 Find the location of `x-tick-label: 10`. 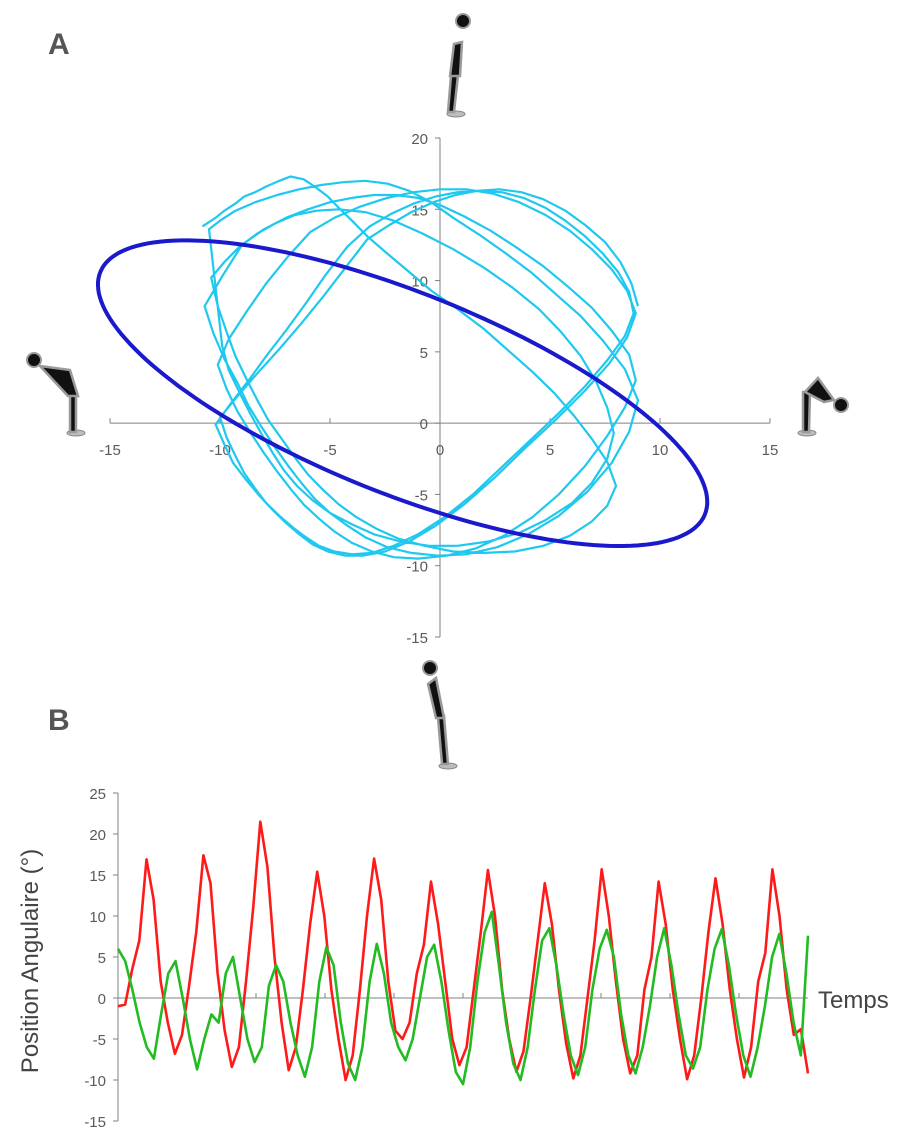

x-tick-label: 10 is located at coordinates (660, 450).